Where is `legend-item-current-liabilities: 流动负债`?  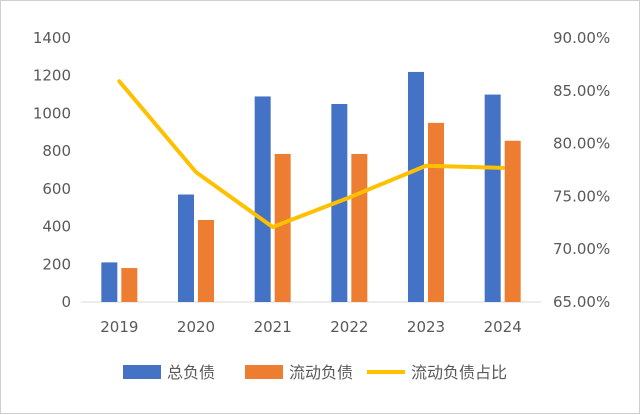 legend-item-current-liabilities: 流动负债 is located at coordinates (299, 372).